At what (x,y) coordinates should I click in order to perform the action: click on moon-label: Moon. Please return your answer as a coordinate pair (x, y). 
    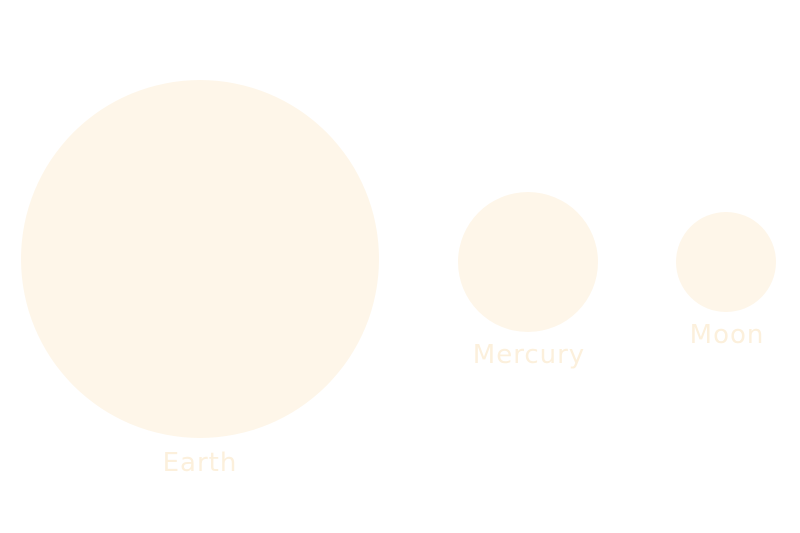
    Looking at the image, I should click on (727, 335).